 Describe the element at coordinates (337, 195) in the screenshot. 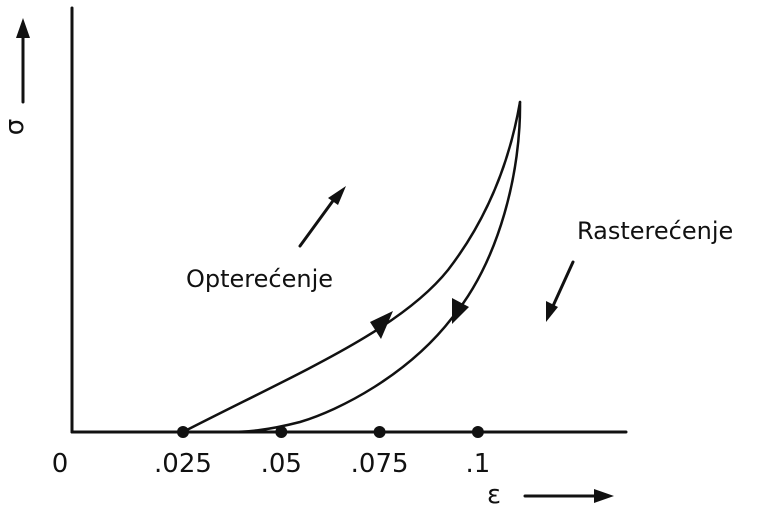

I see `loading-note-arrow-head` at that location.